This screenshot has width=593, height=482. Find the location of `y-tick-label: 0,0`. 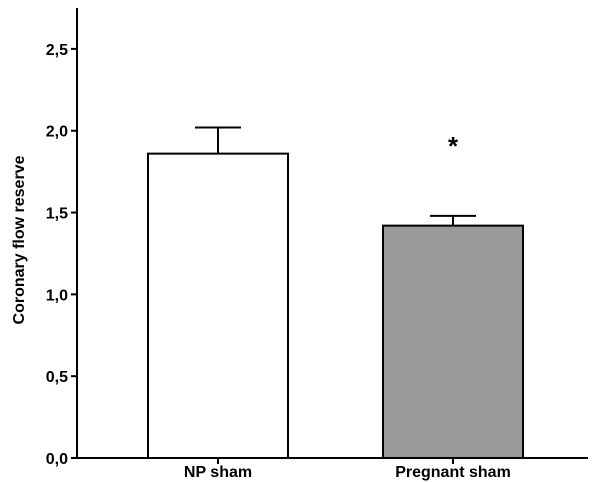

y-tick-label: 0,0 is located at coordinates (57, 459).